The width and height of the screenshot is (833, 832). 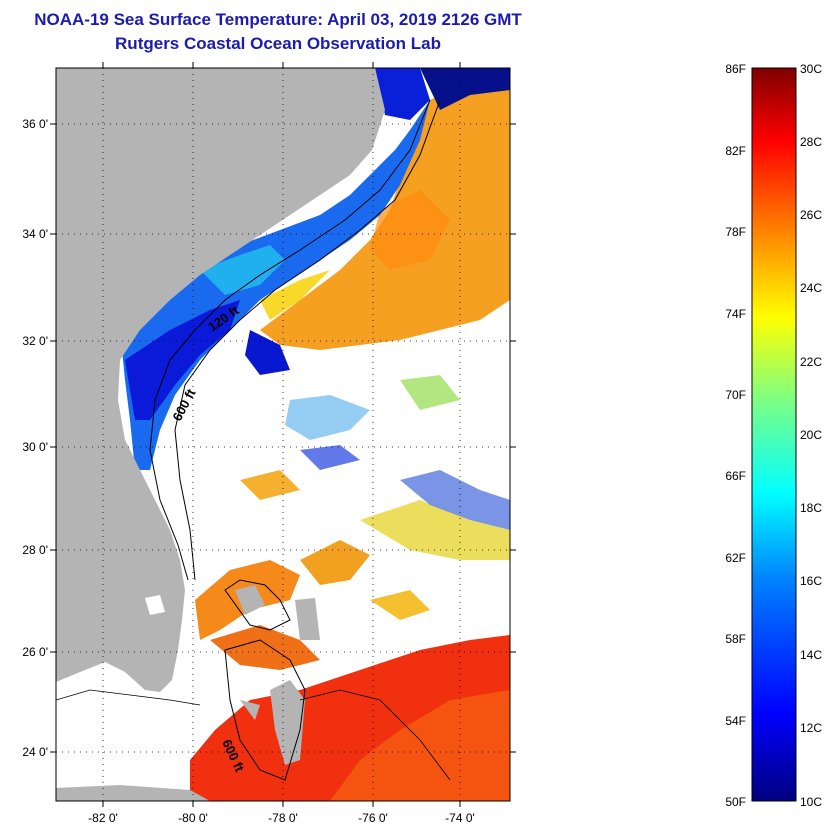 I want to click on f-label: 66F, so click(x=735, y=476).